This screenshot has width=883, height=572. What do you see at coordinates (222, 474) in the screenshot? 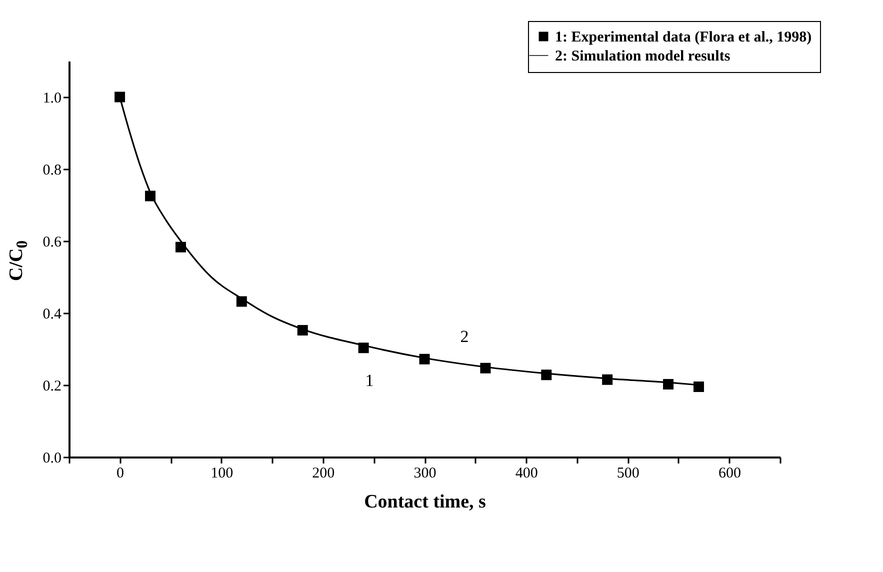
I see `x-tick-label: 100` at bounding box center [222, 474].